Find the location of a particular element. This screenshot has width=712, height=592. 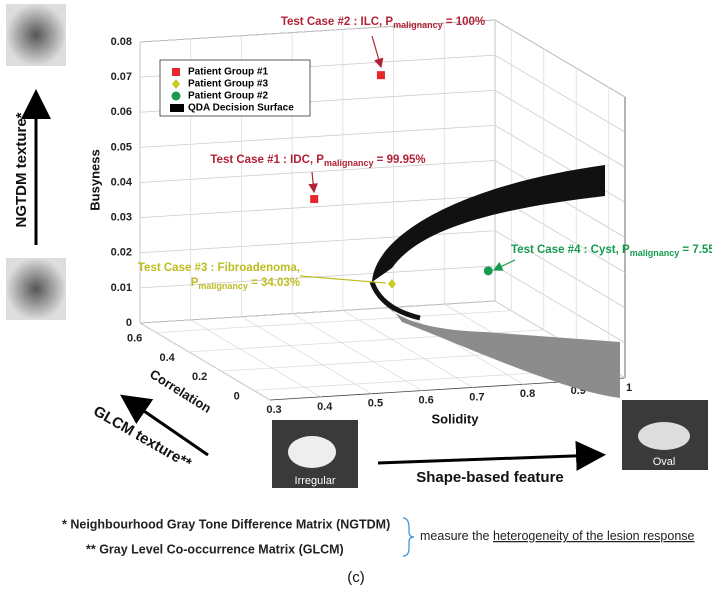

annotation-text: Test Case #4 : Cyst, P is located at coordinates (570, 250).